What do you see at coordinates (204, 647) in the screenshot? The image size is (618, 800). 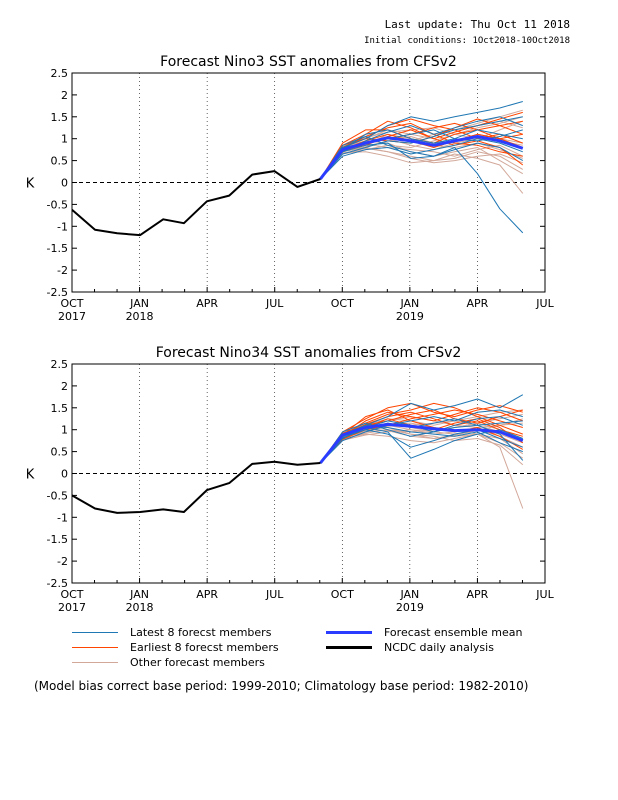 I see `legend-label-earliest: Earliest 8 forecst members` at bounding box center [204, 647].